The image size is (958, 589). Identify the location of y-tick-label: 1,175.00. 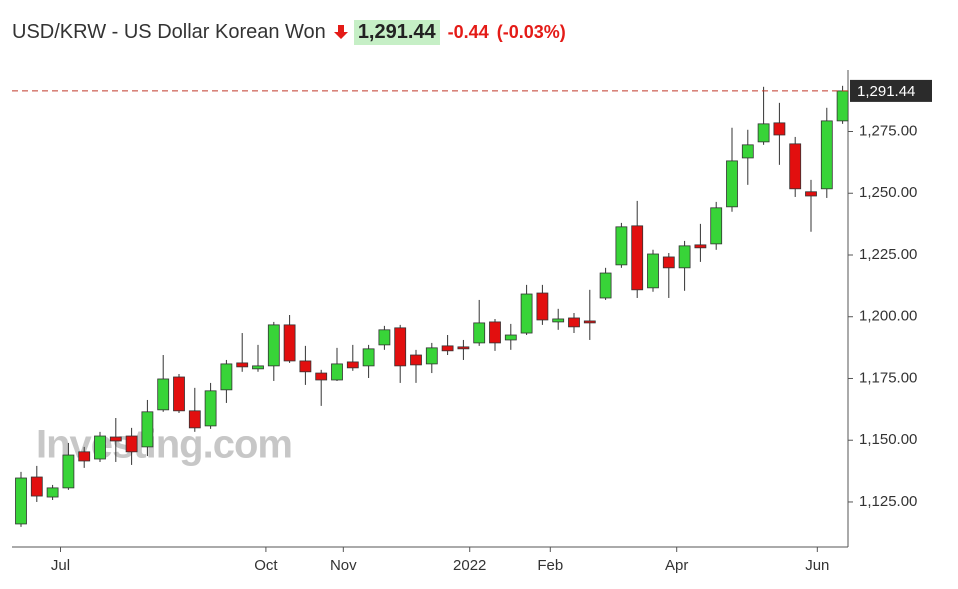
(888, 377).